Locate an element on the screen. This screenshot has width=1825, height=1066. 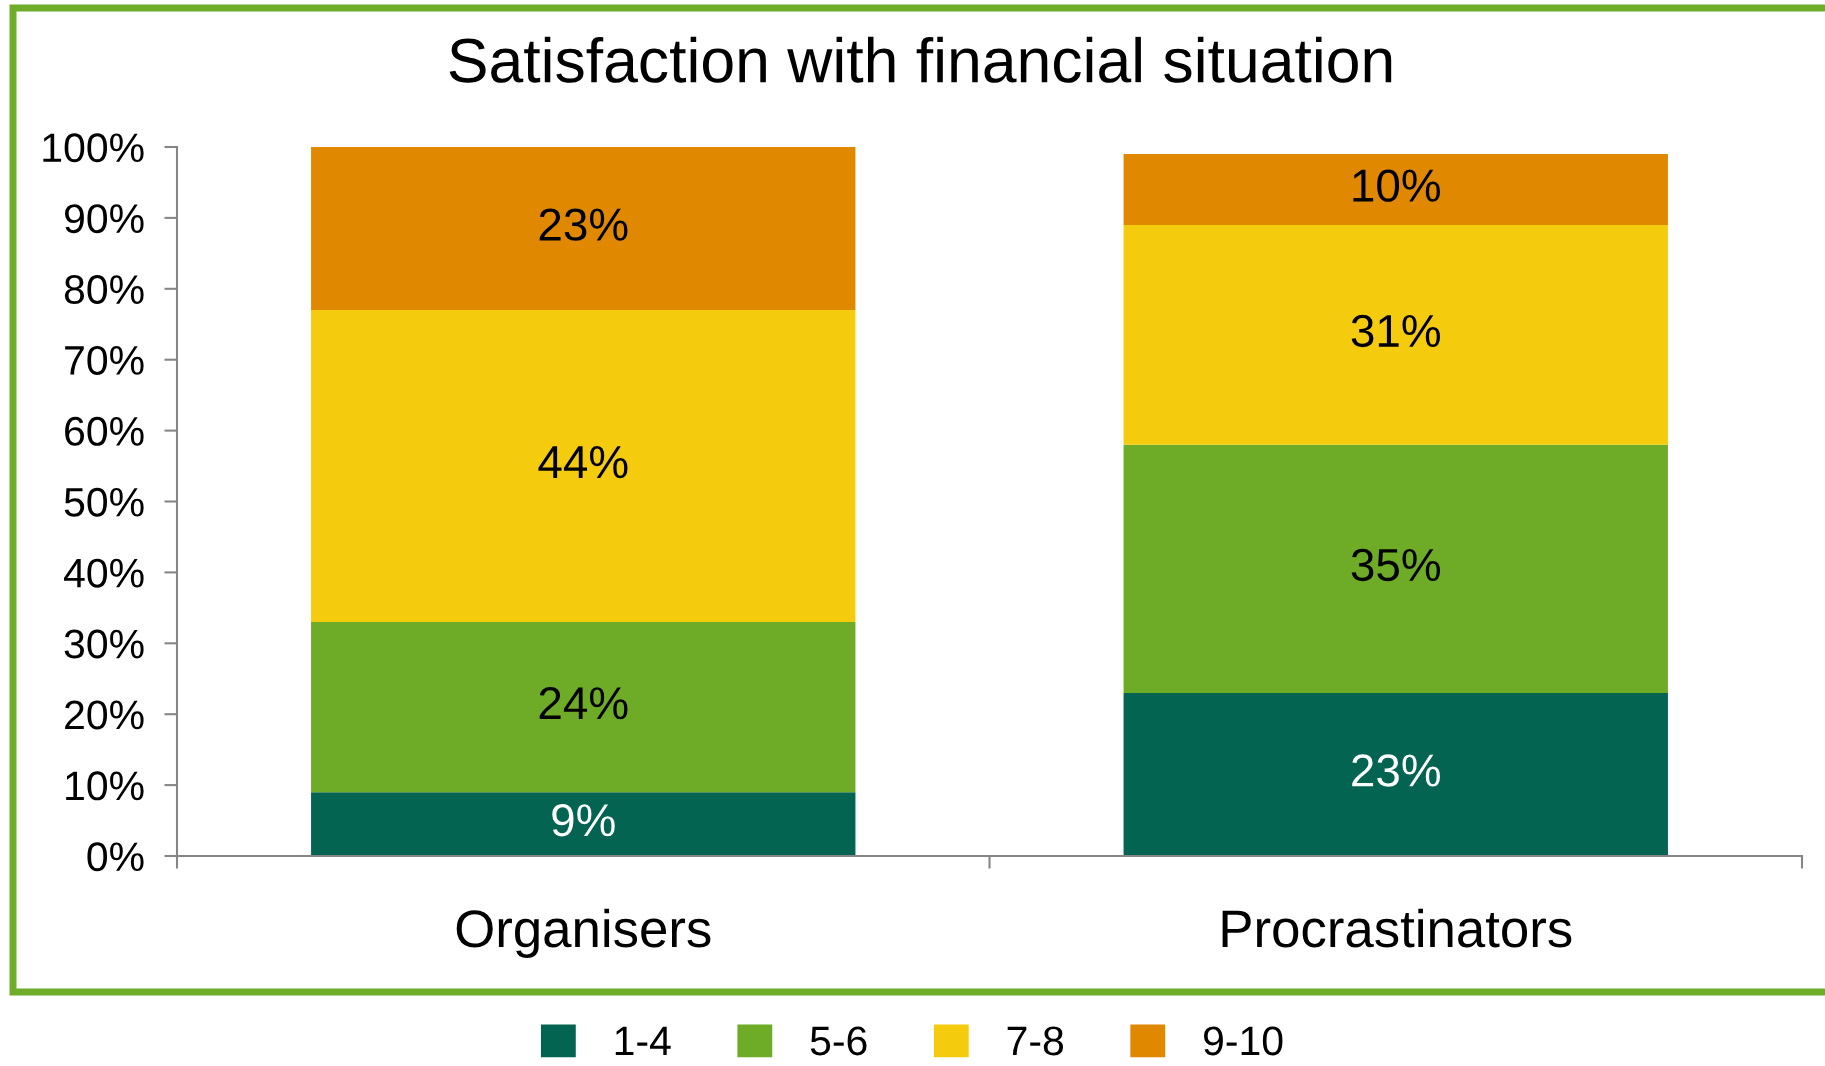
y-tick-label: 50% is located at coordinates (104, 502).